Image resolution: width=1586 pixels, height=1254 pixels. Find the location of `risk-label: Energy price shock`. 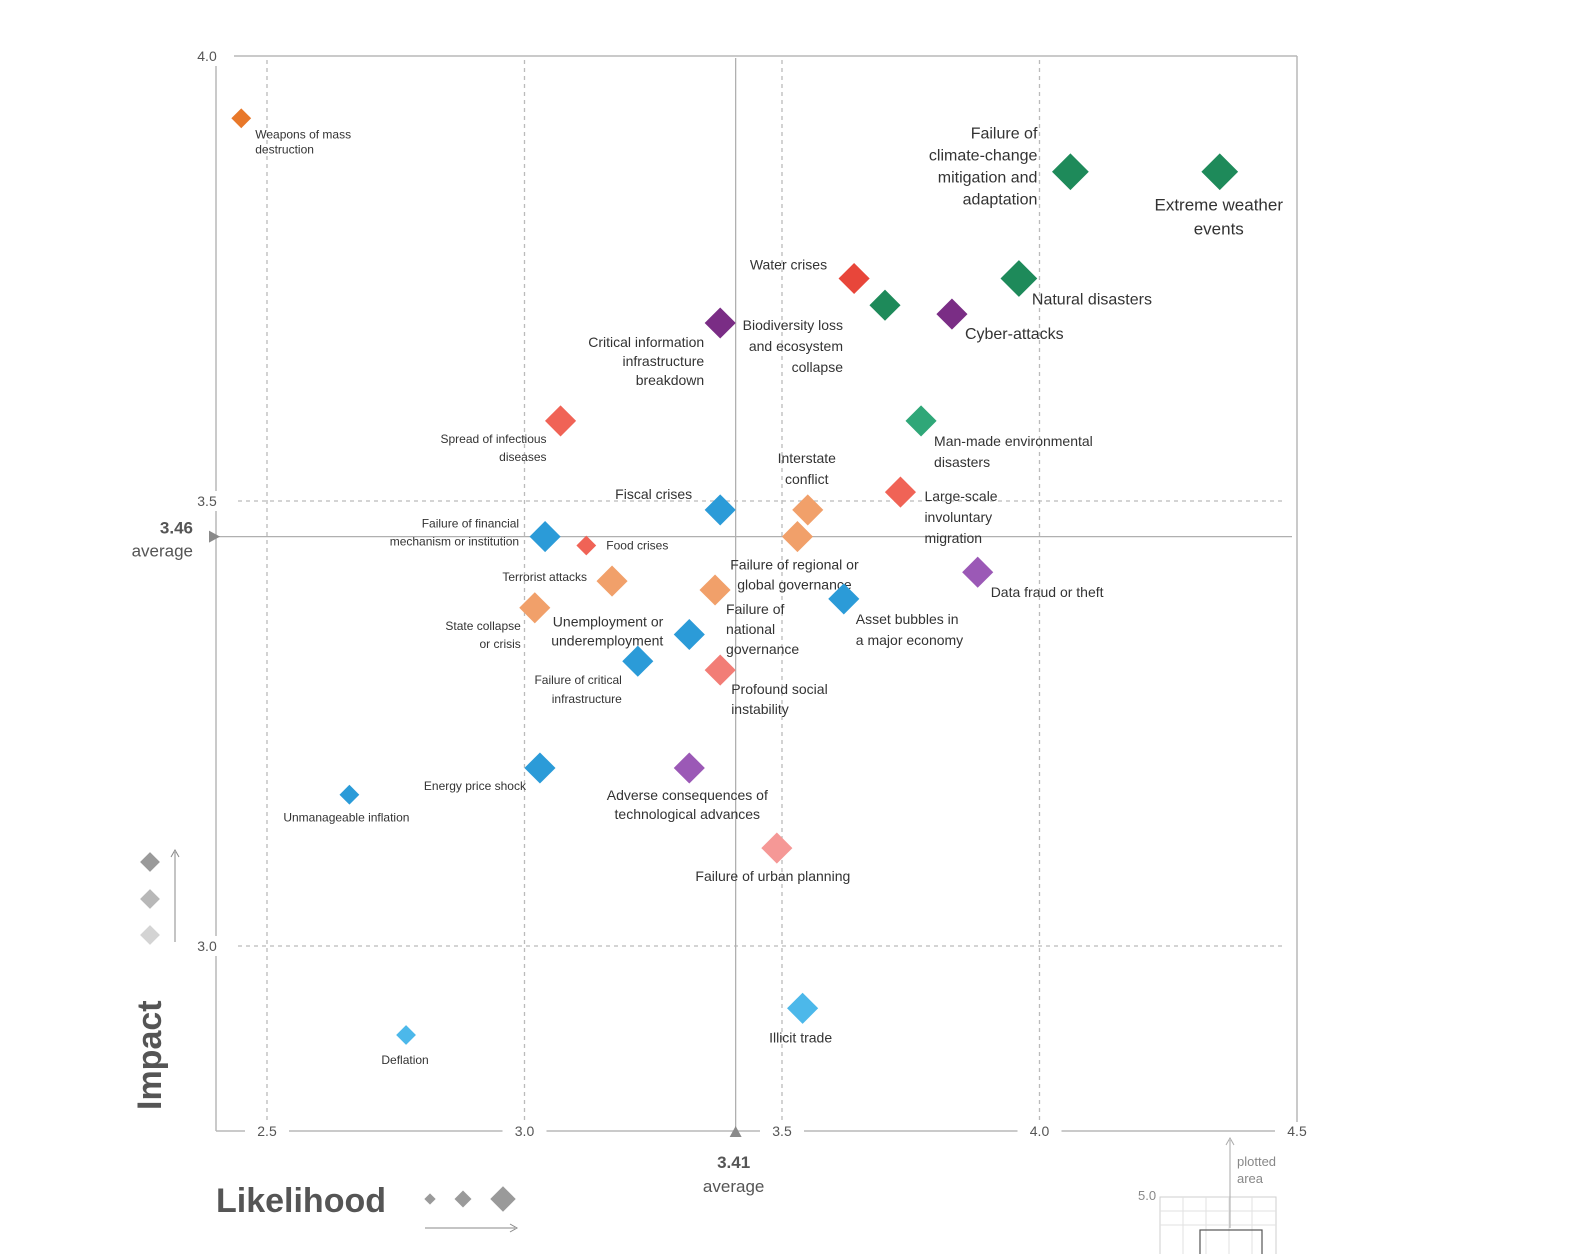

risk-label: Energy price shock is located at coordinates (475, 786).